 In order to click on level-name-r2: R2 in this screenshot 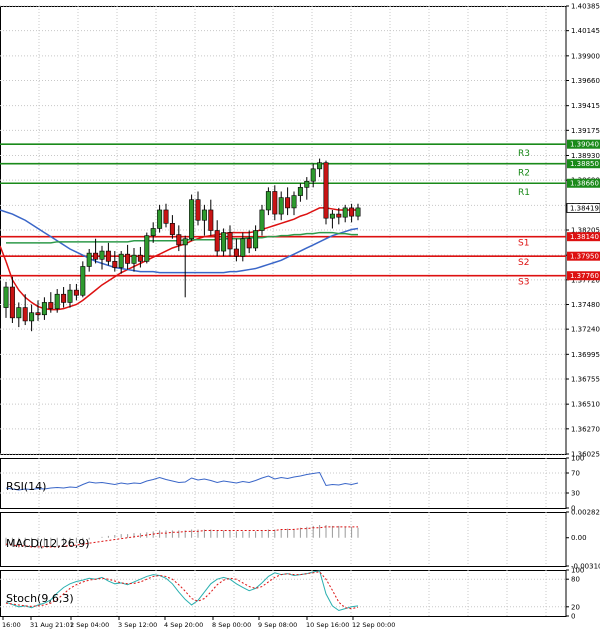, I will do `click(524, 174)`.